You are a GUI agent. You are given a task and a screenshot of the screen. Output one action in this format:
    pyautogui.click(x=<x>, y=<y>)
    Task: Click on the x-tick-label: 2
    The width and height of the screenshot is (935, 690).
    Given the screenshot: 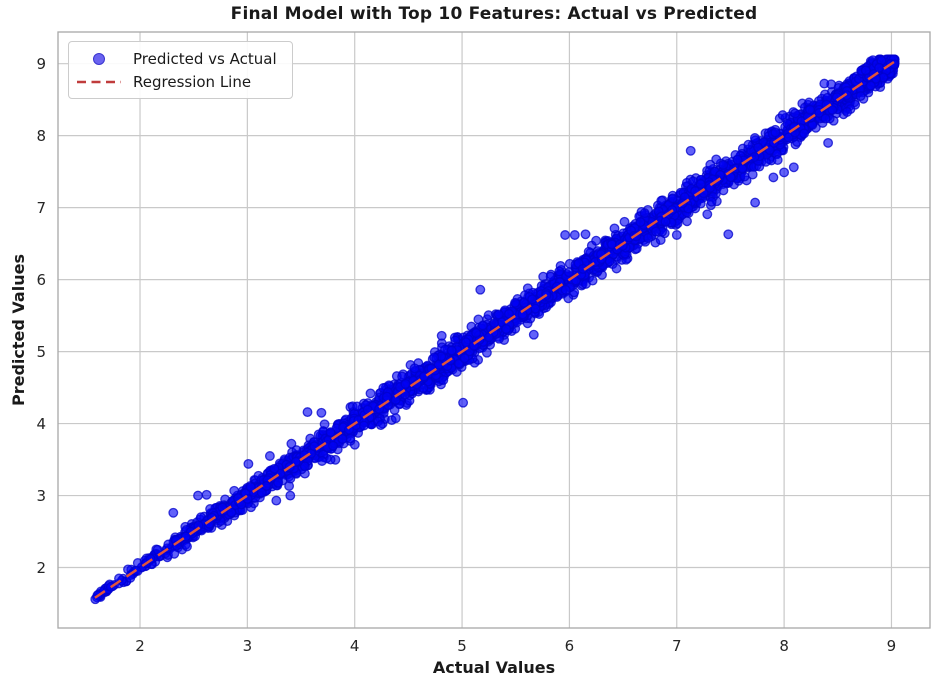 What is the action you would take?
    pyautogui.click(x=140, y=646)
    